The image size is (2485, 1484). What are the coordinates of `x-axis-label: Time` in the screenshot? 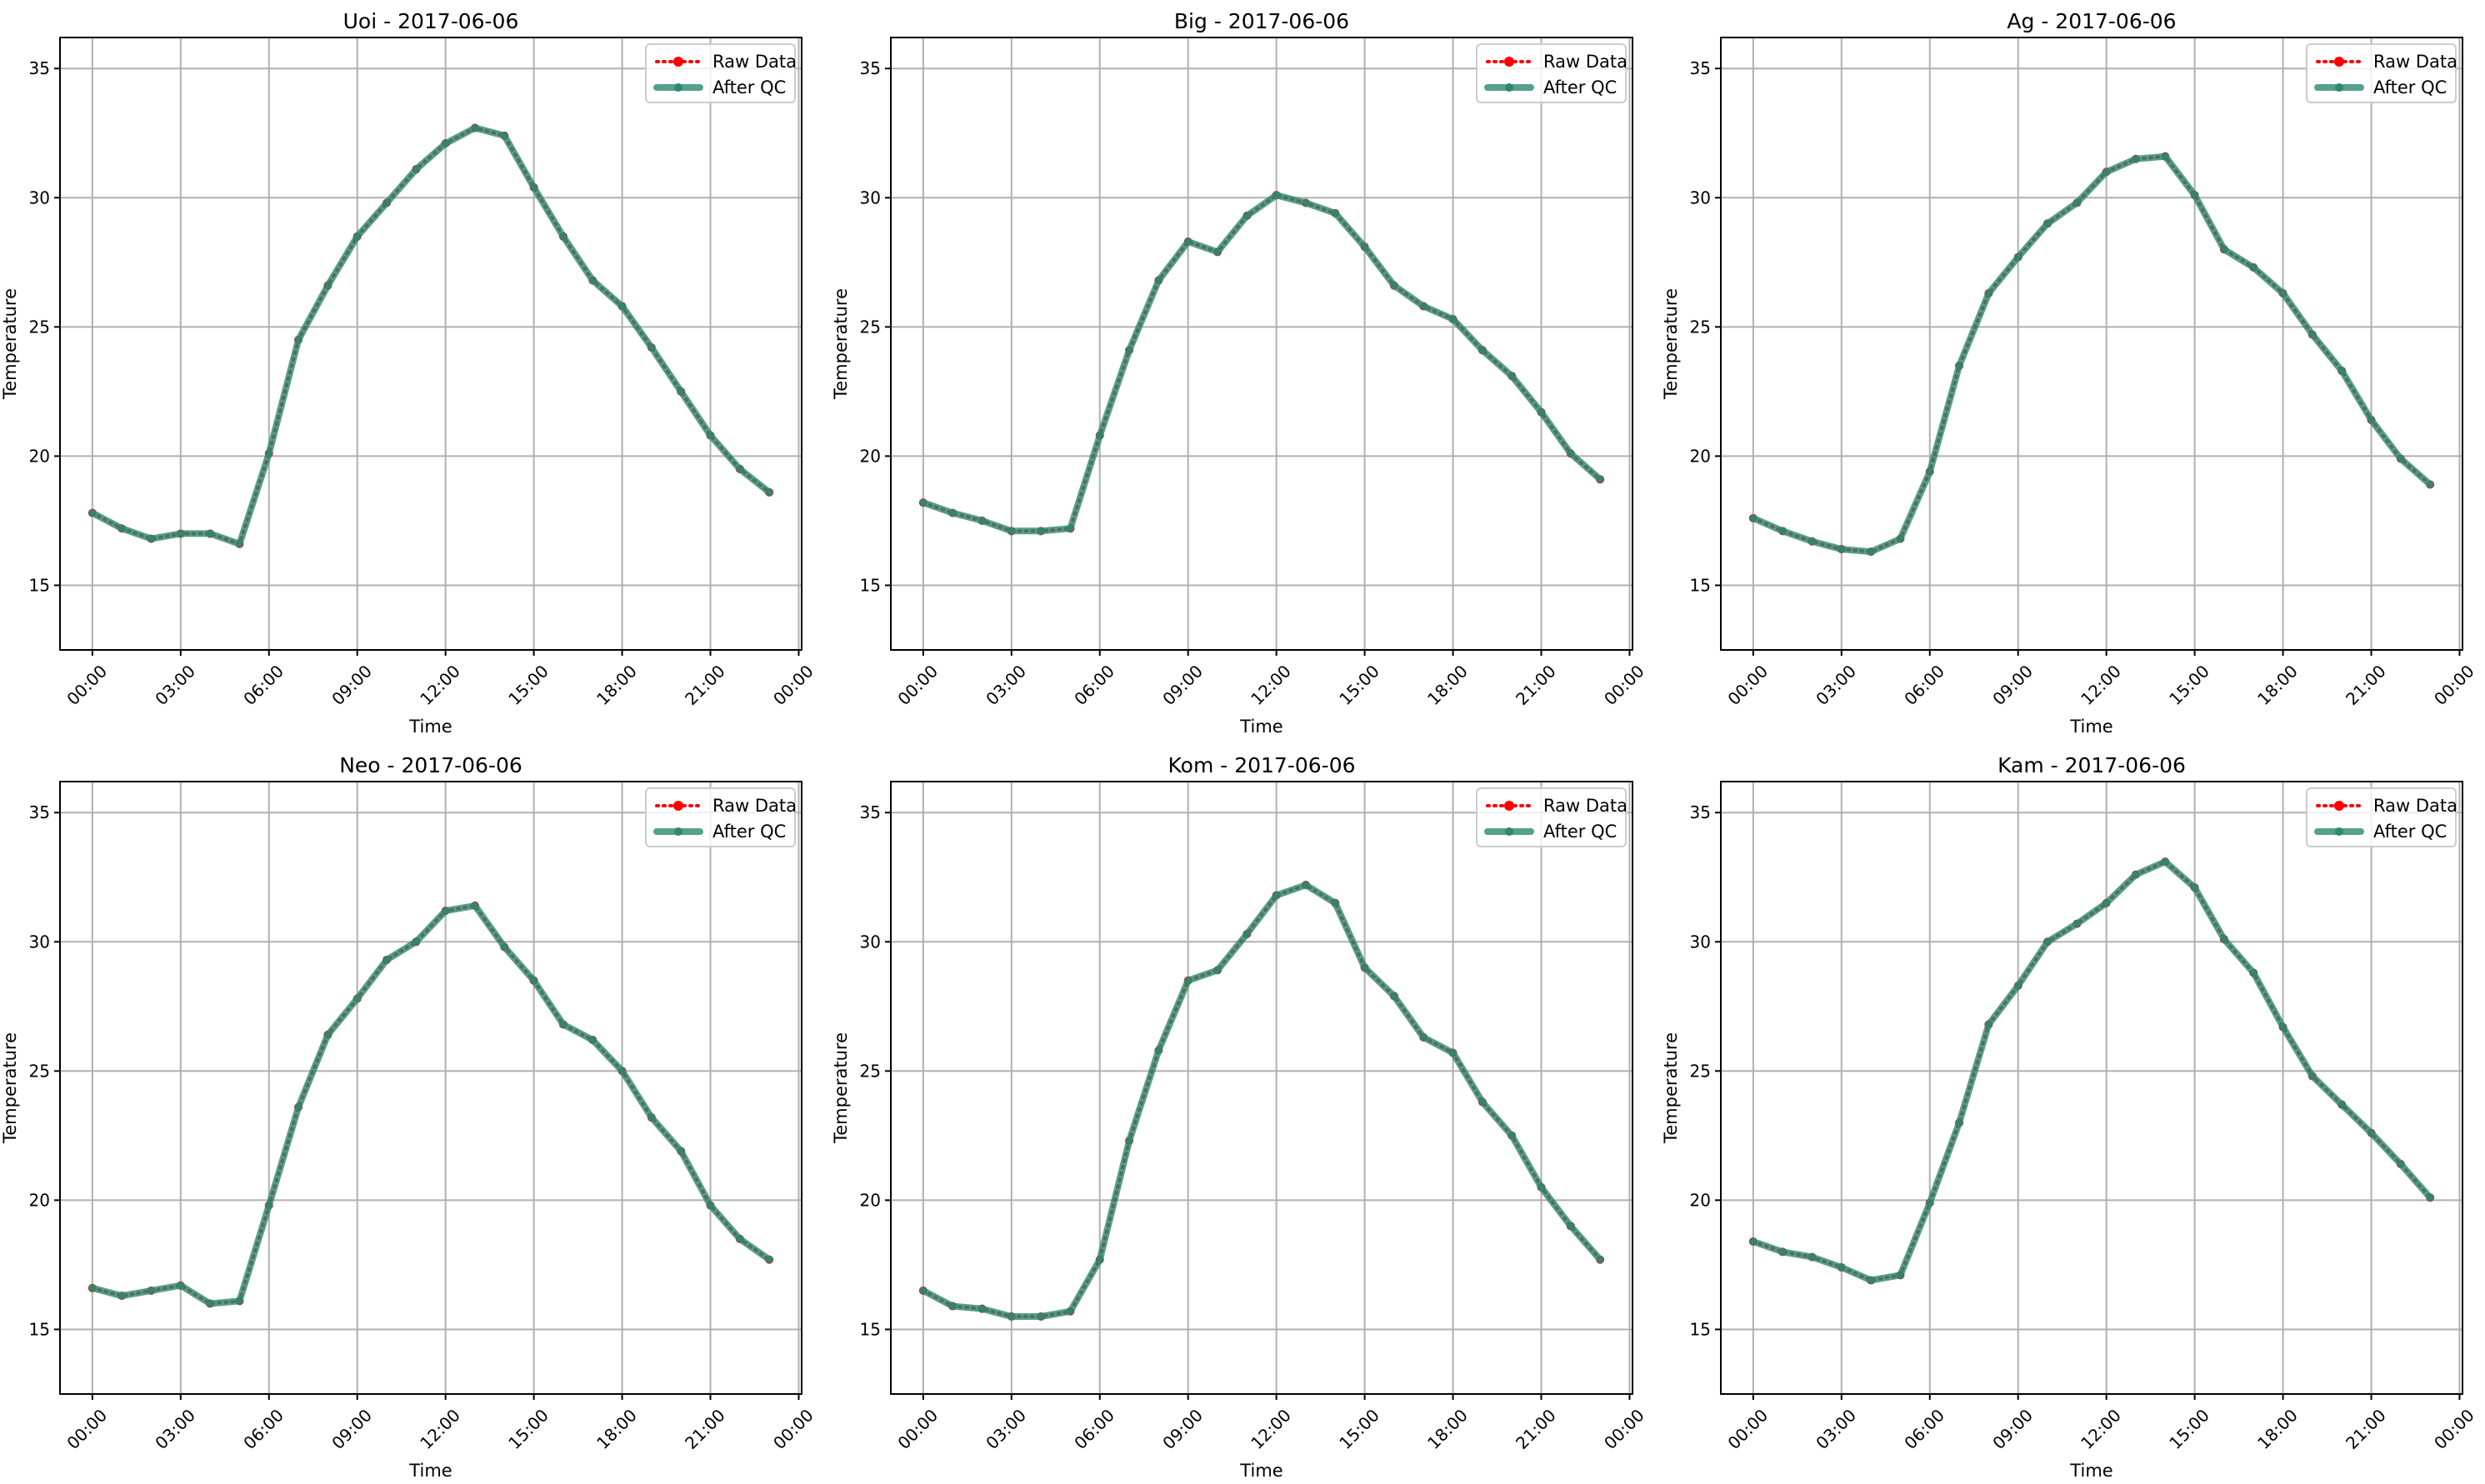 It's located at (1260, 1471).